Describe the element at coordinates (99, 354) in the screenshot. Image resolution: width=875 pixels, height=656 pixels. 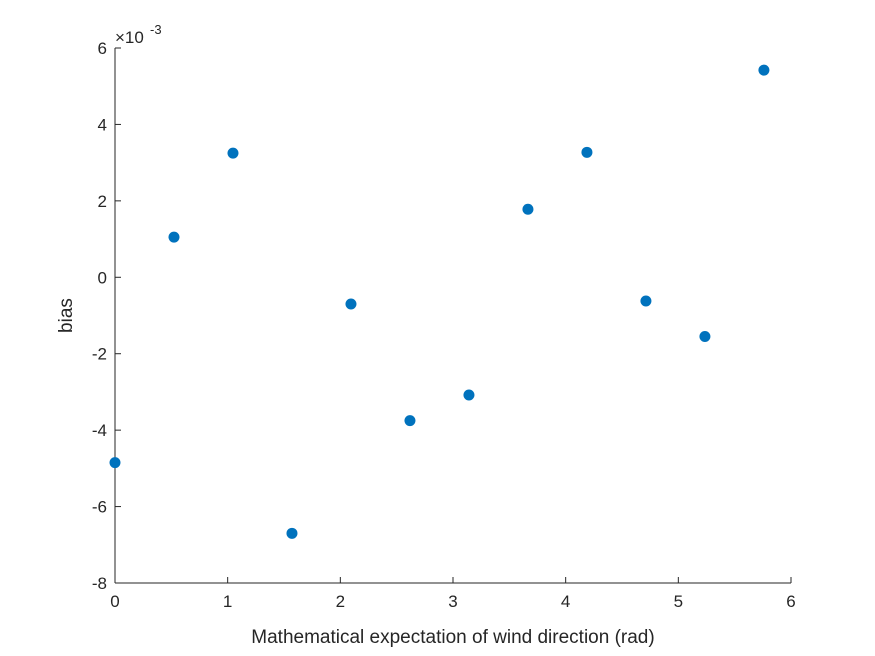
I see `y-tick-label: -2` at that location.